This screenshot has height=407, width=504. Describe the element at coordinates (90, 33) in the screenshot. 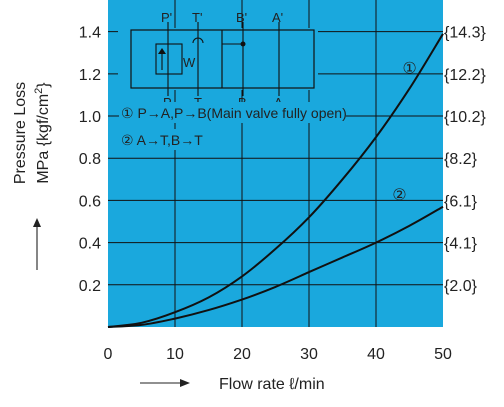

I see `y-tick-label: 1.4` at that location.